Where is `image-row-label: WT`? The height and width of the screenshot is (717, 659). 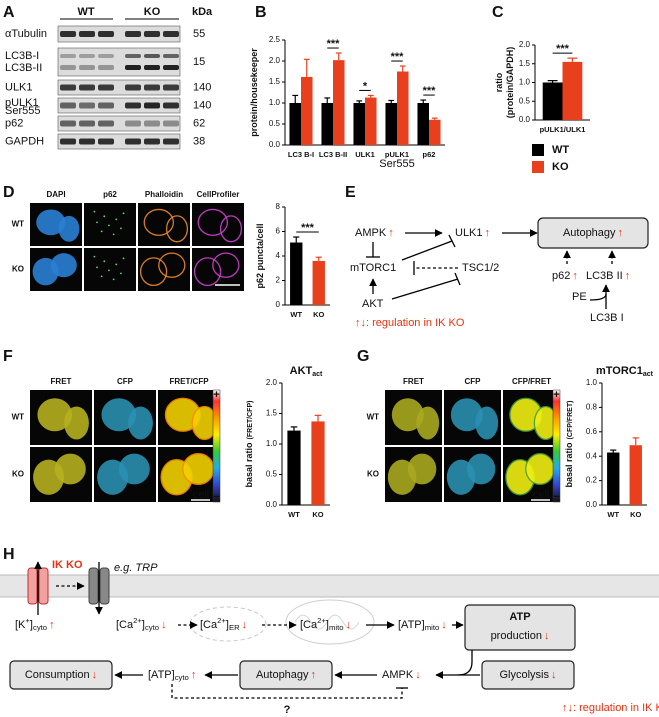
image-row-label: WT is located at coordinates (18, 224).